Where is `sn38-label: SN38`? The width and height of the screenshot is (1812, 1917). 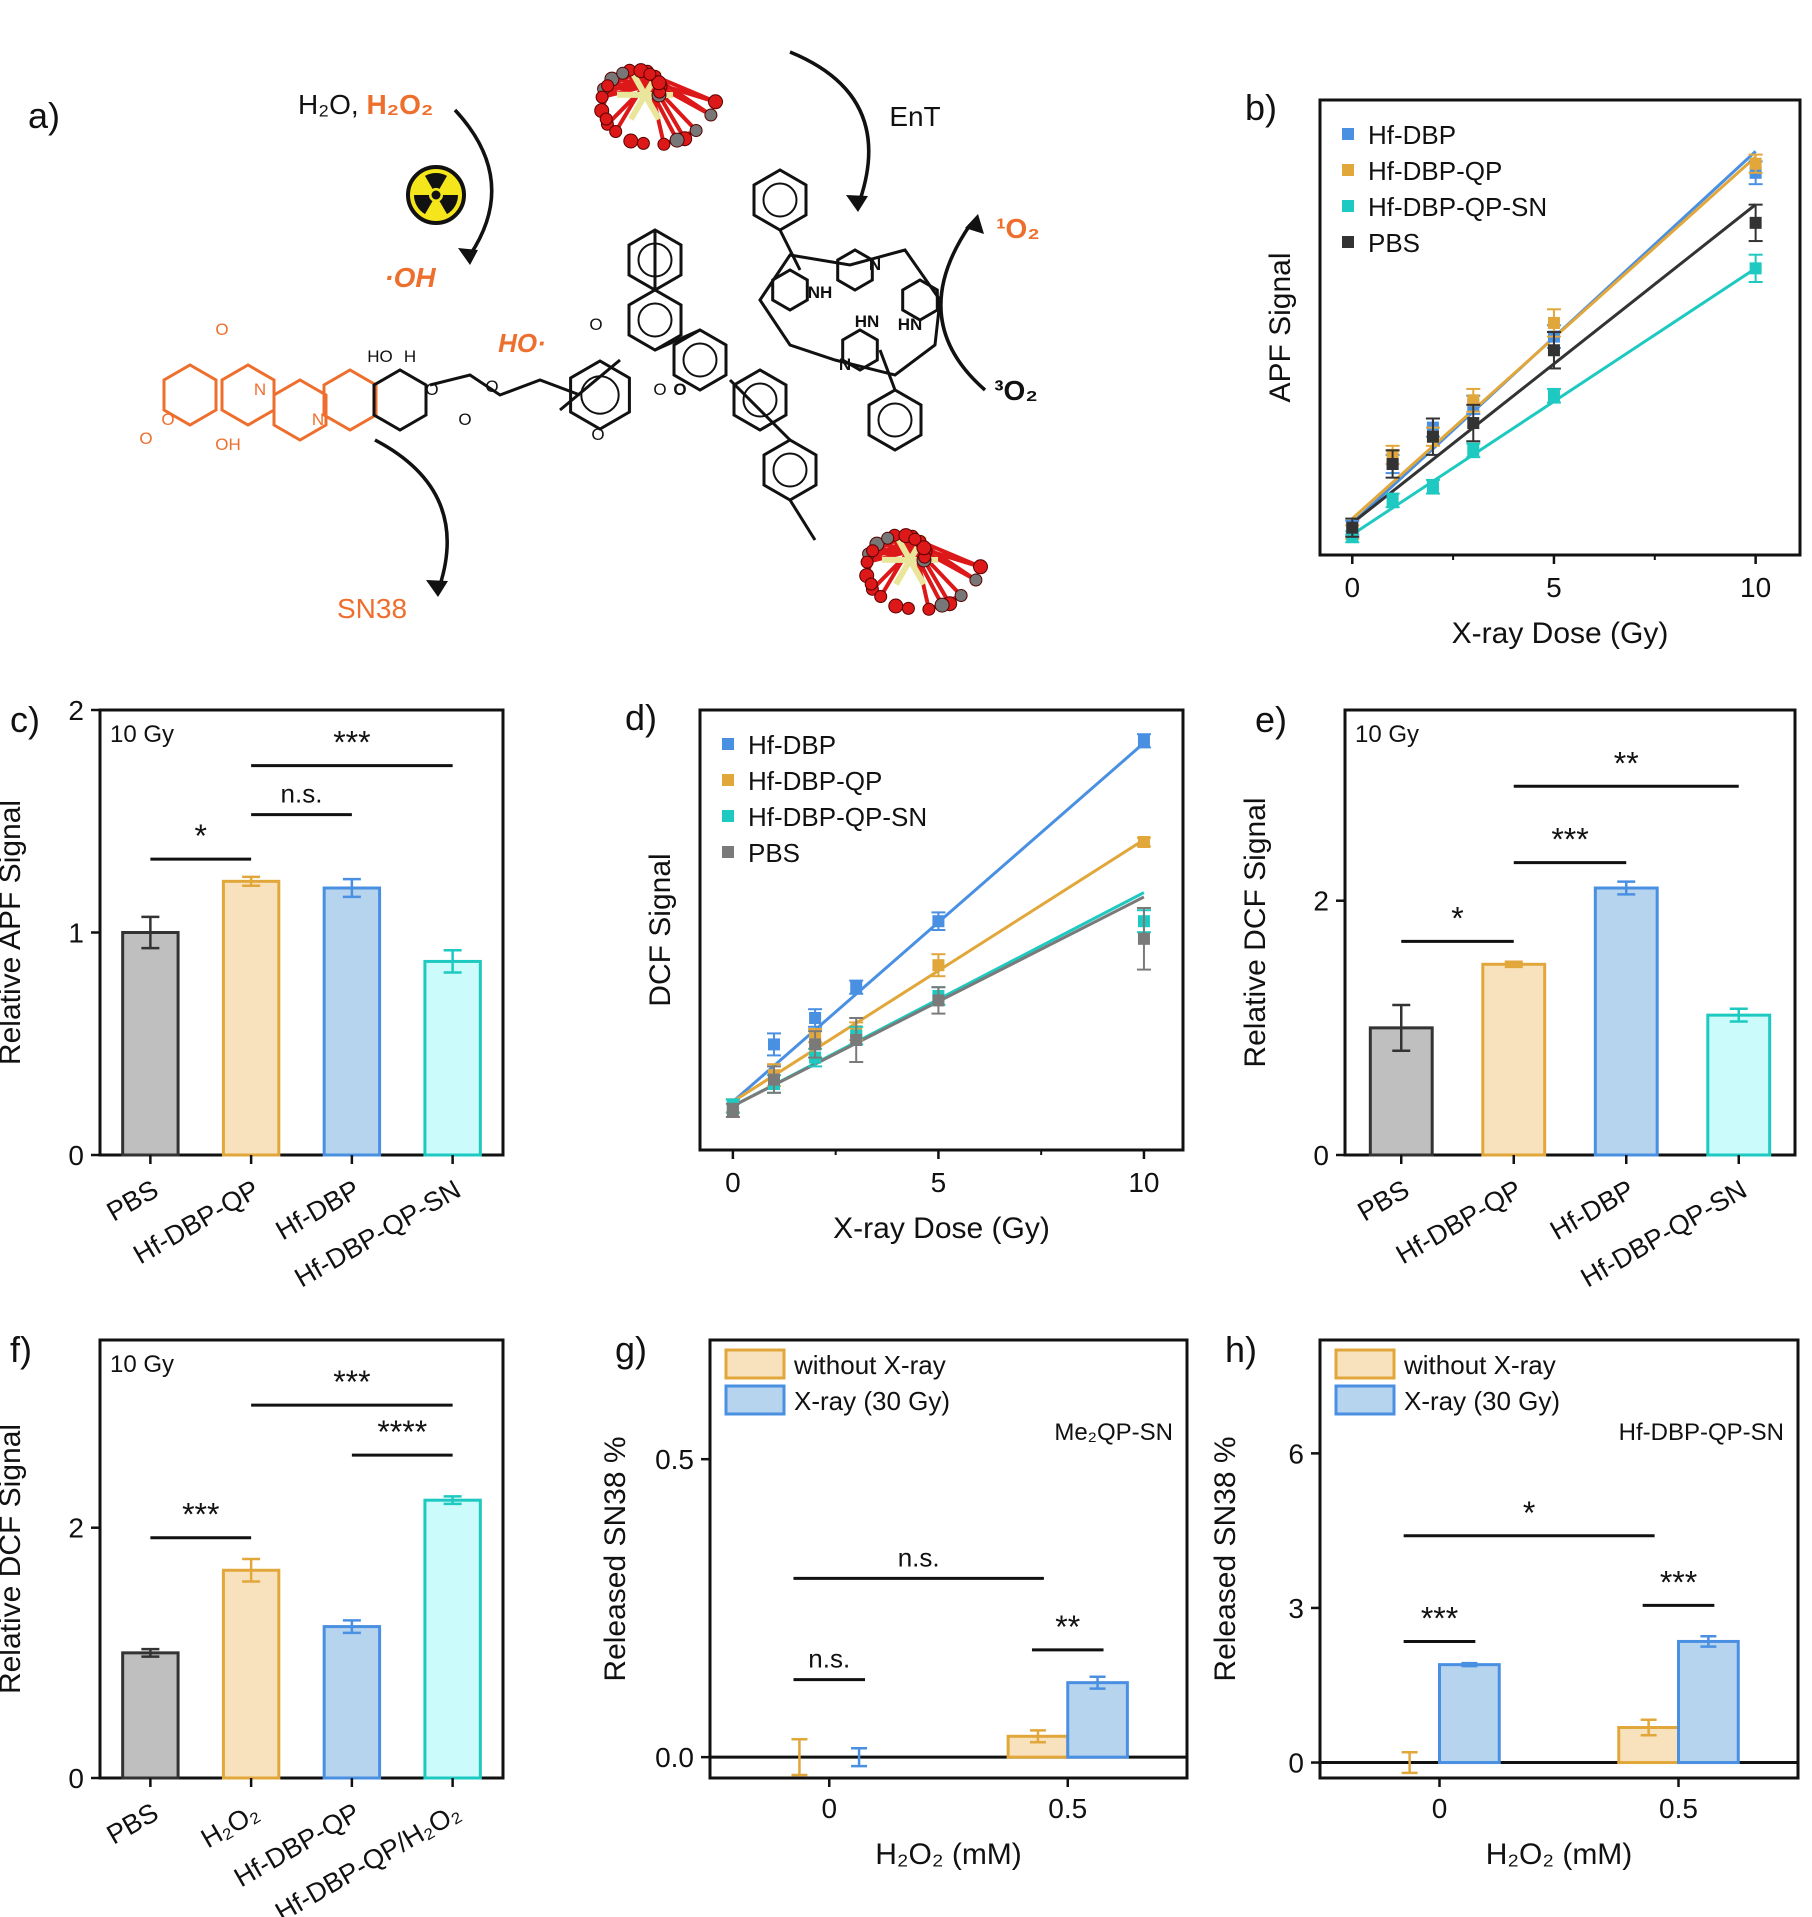
sn38-label: SN38 is located at coordinates (372, 608).